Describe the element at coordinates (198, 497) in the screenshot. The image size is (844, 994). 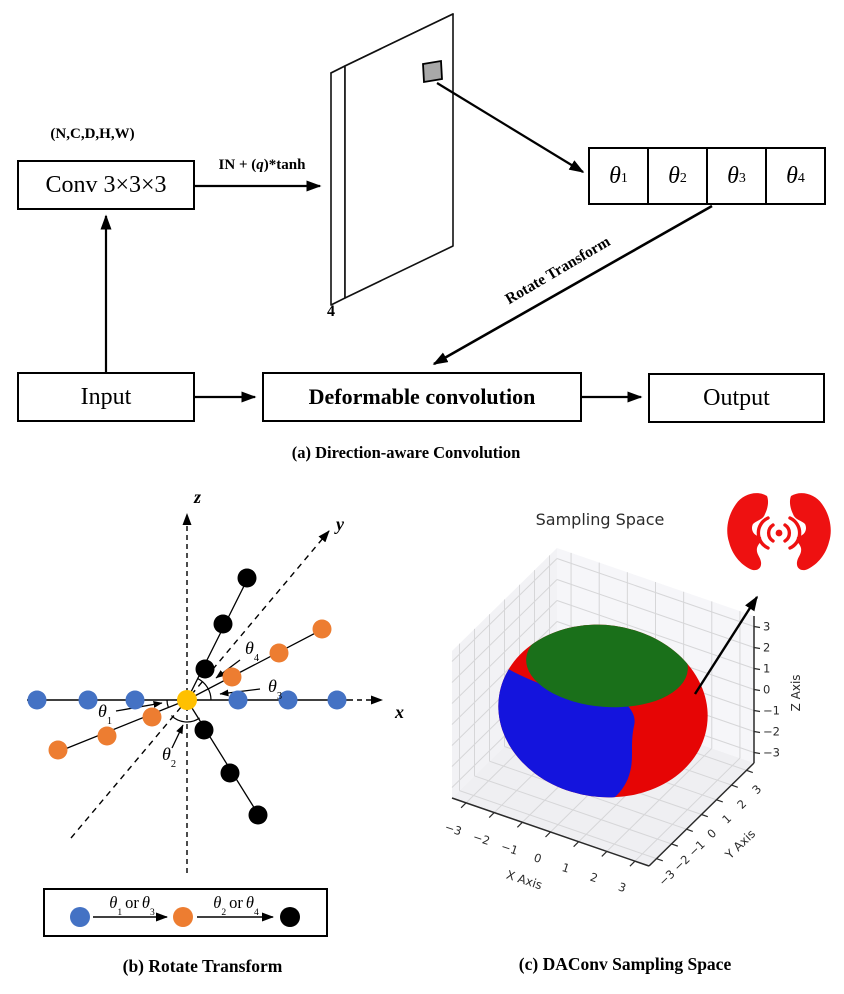
I see `axis-label-z: z` at that location.